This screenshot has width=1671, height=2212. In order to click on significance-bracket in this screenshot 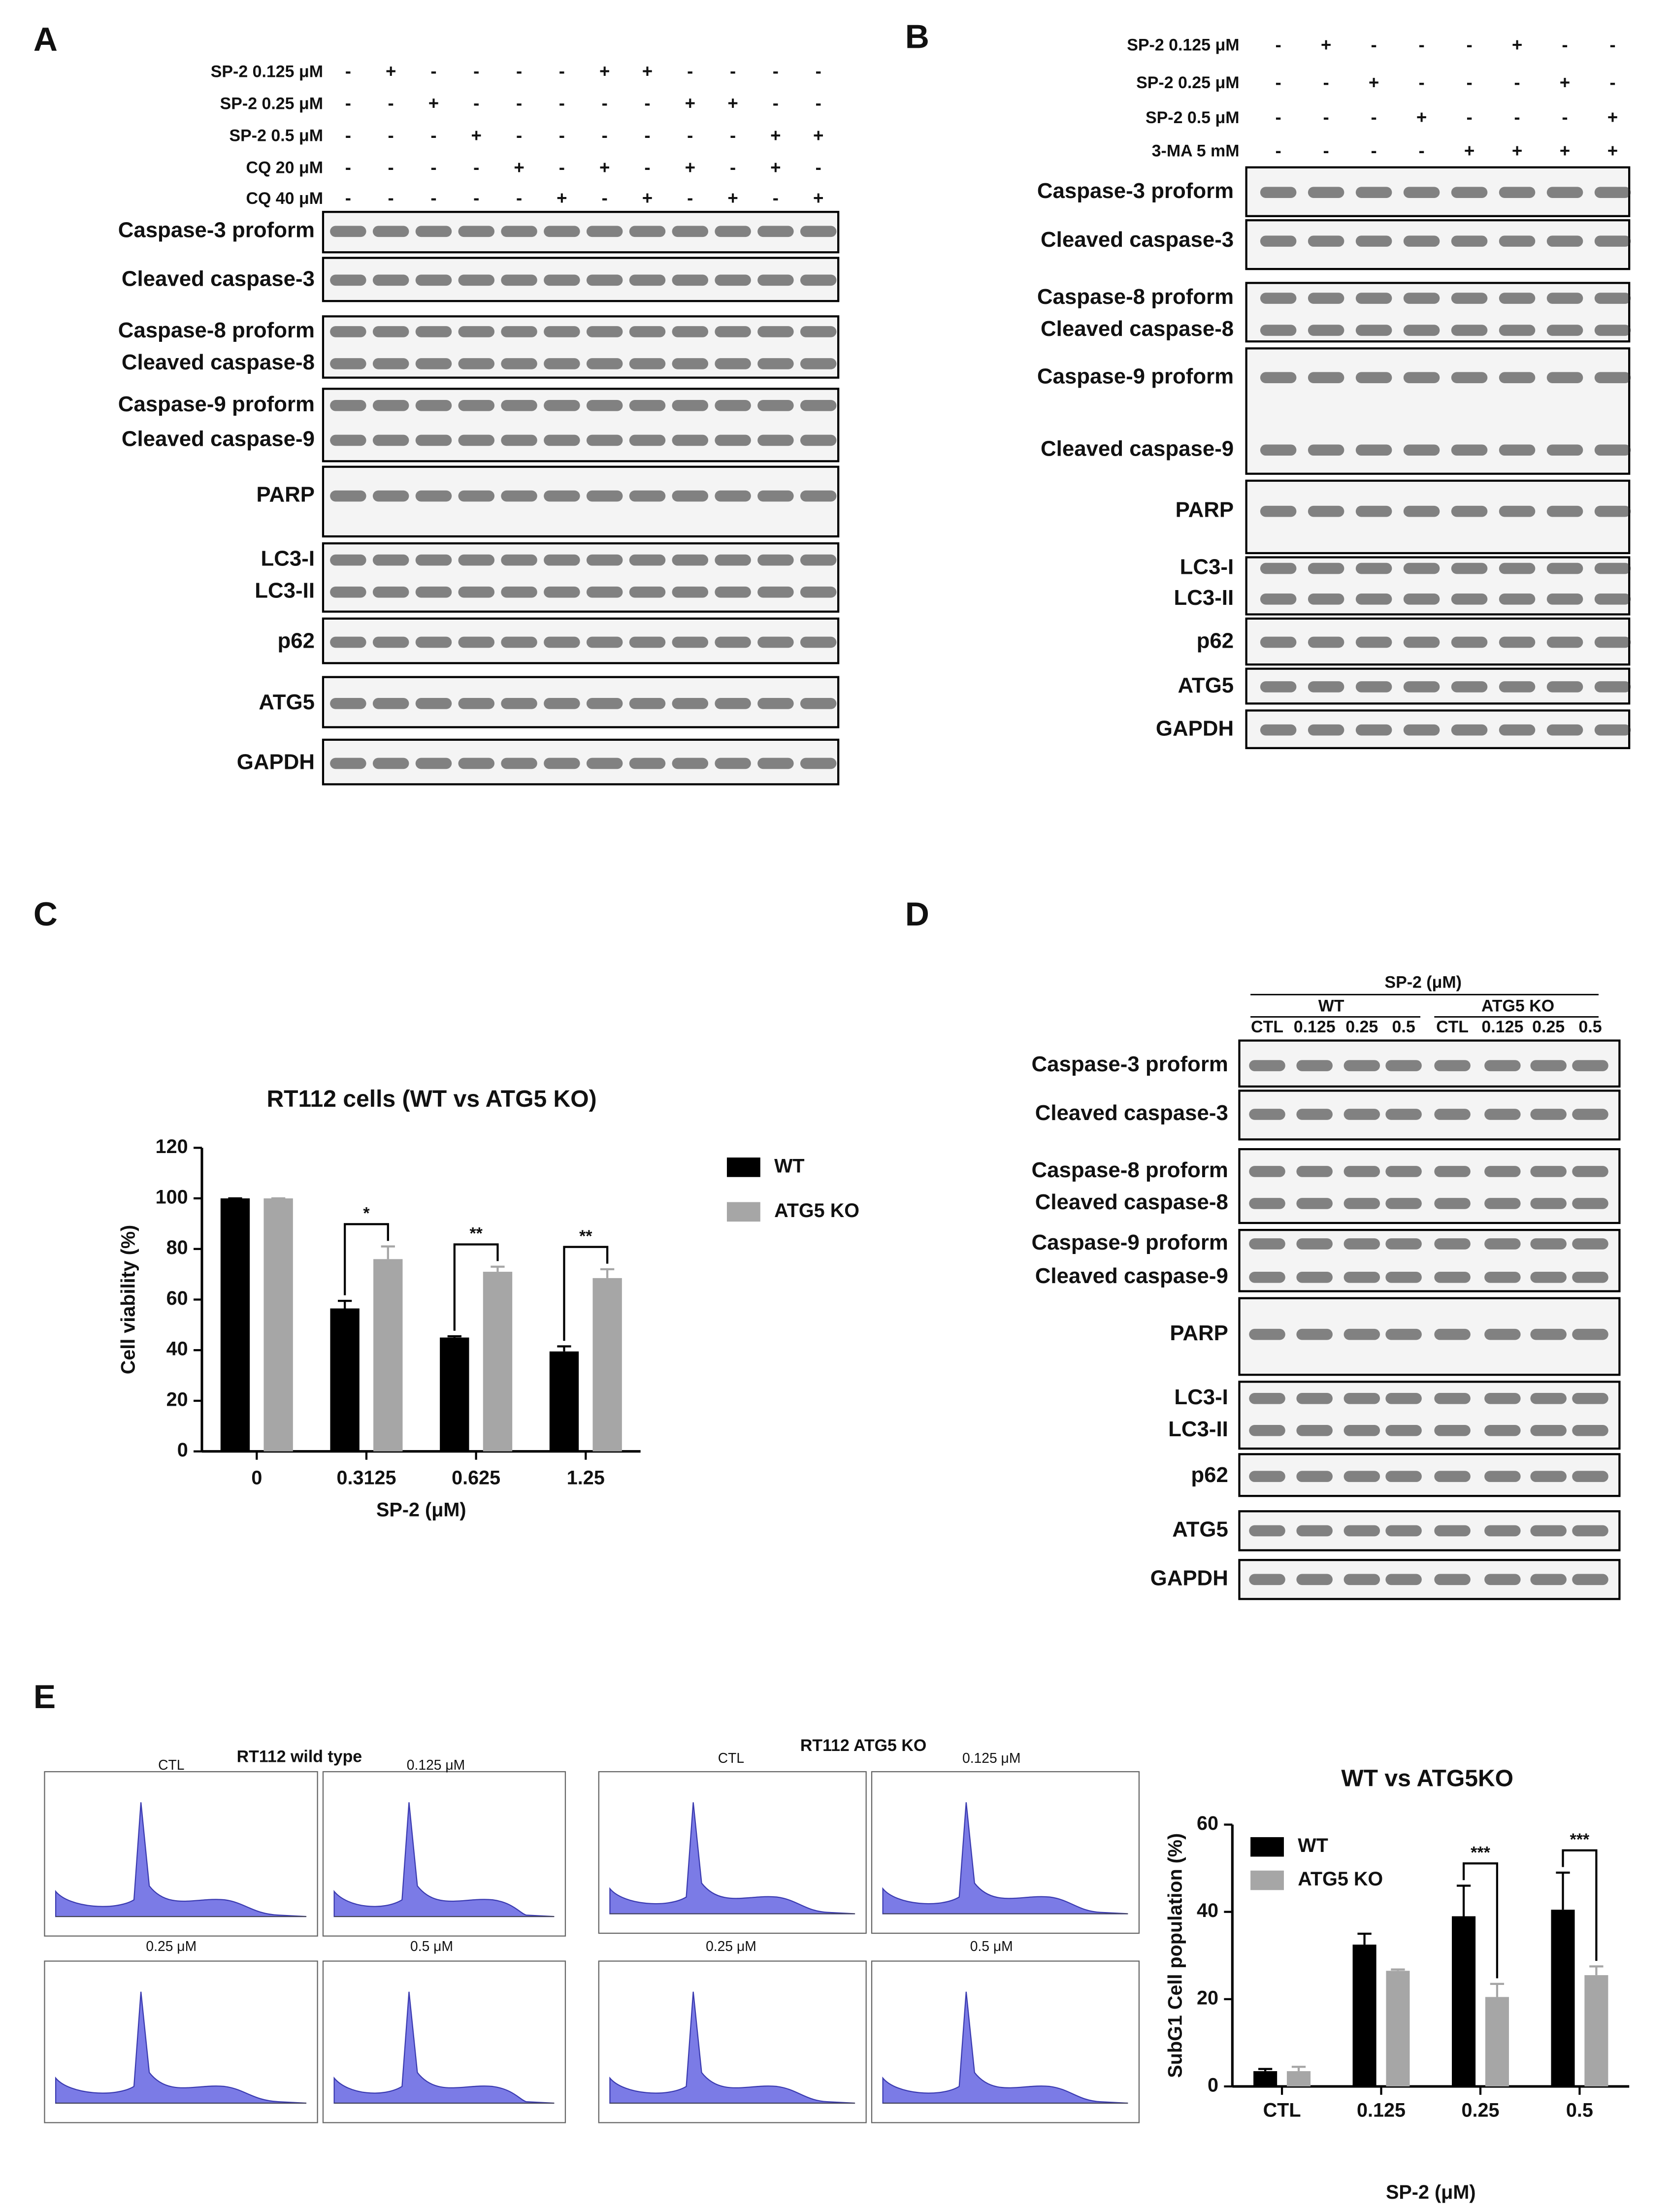, I will do `click(366, 1259)`.